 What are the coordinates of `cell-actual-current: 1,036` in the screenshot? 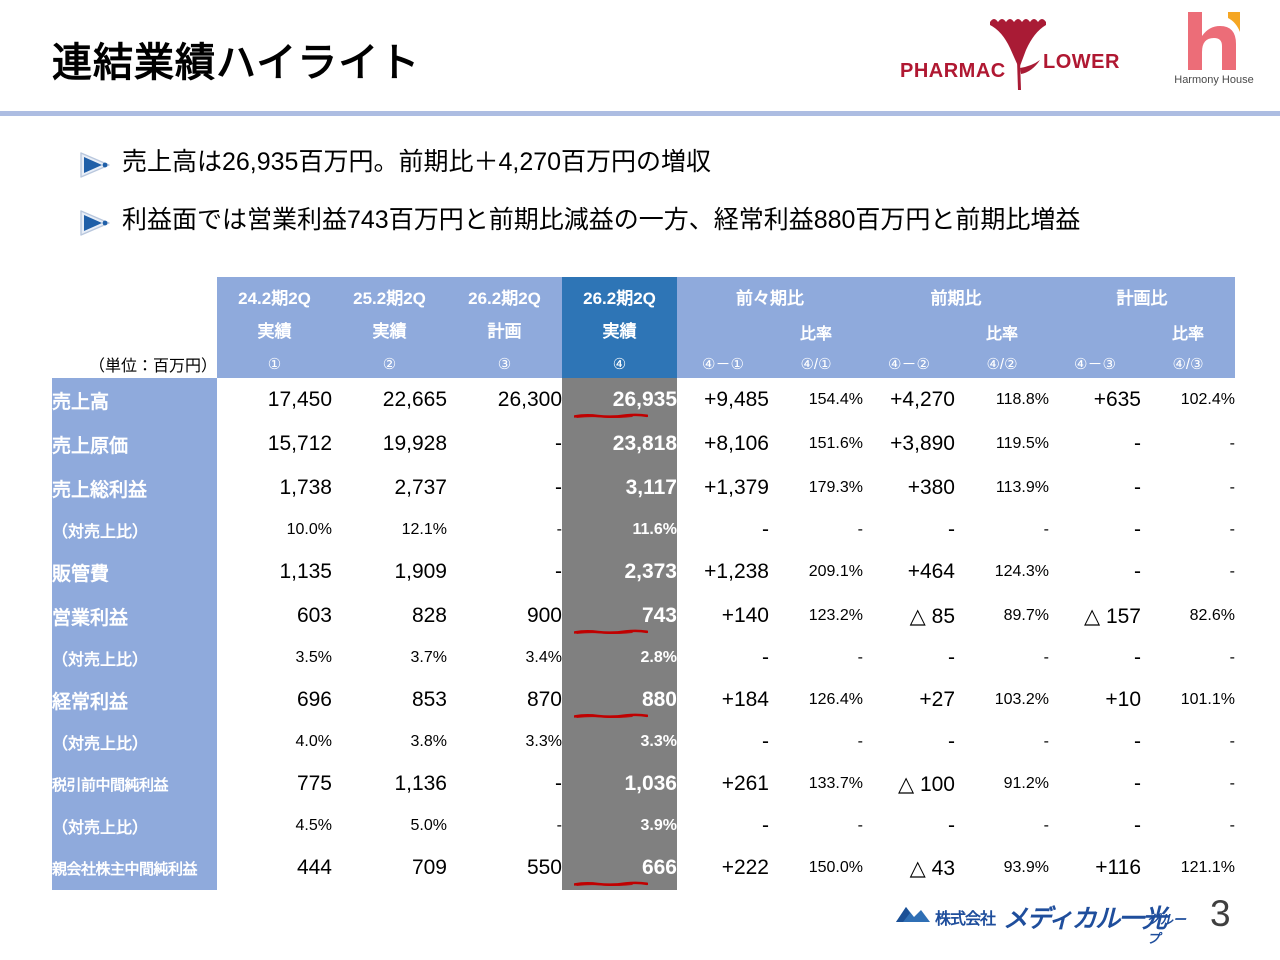 It's located at (619, 784).